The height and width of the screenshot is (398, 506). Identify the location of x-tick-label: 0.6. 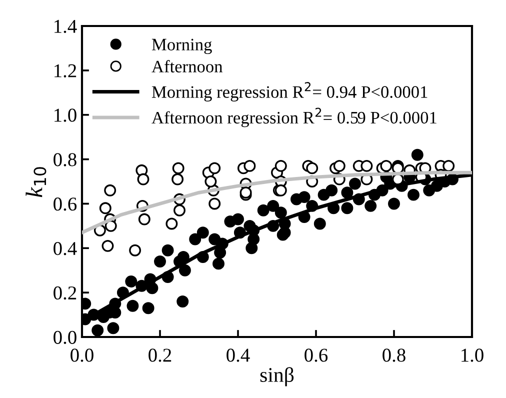
(316, 355).